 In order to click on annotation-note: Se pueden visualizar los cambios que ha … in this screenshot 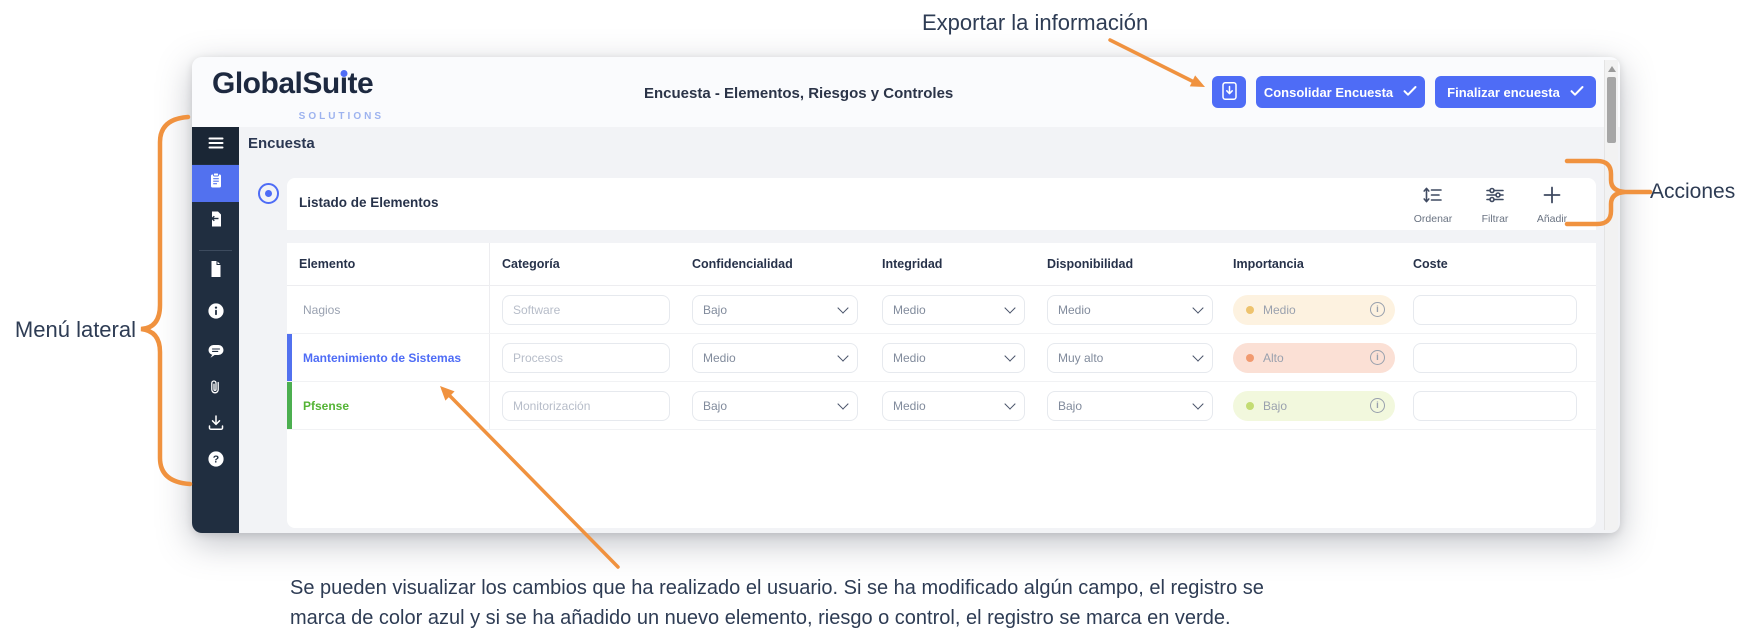, I will do `click(777, 603)`.